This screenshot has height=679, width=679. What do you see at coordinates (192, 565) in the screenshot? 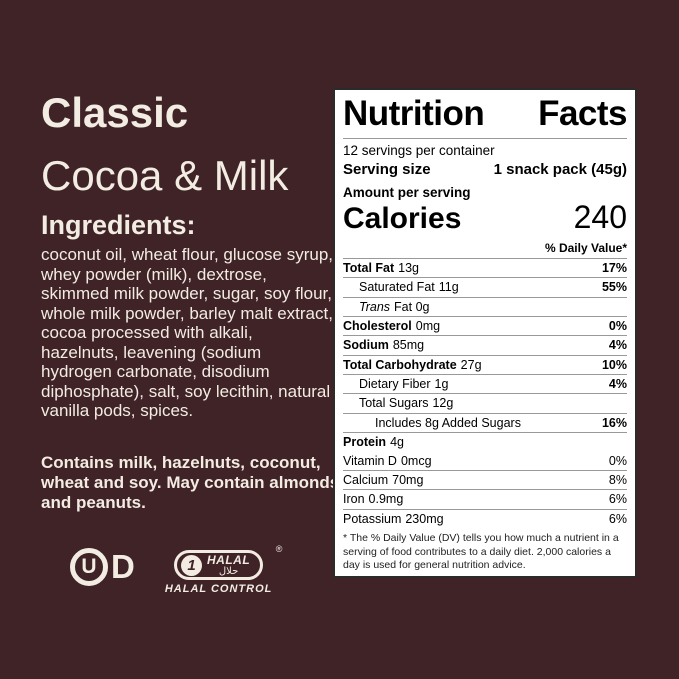
I see `halal-crescent-icon: 1` at bounding box center [192, 565].